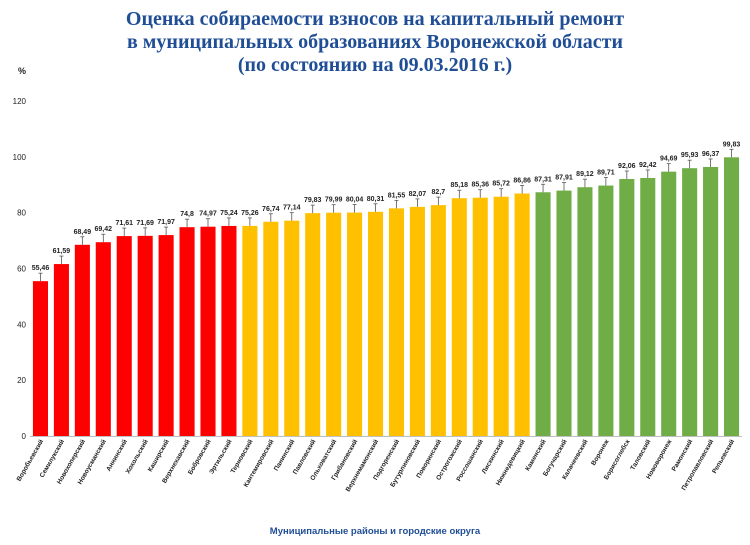 This screenshot has width=750, height=545. What do you see at coordinates (600, 452) in the screenshot?
I see `category-label: Воронеж` at bounding box center [600, 452].